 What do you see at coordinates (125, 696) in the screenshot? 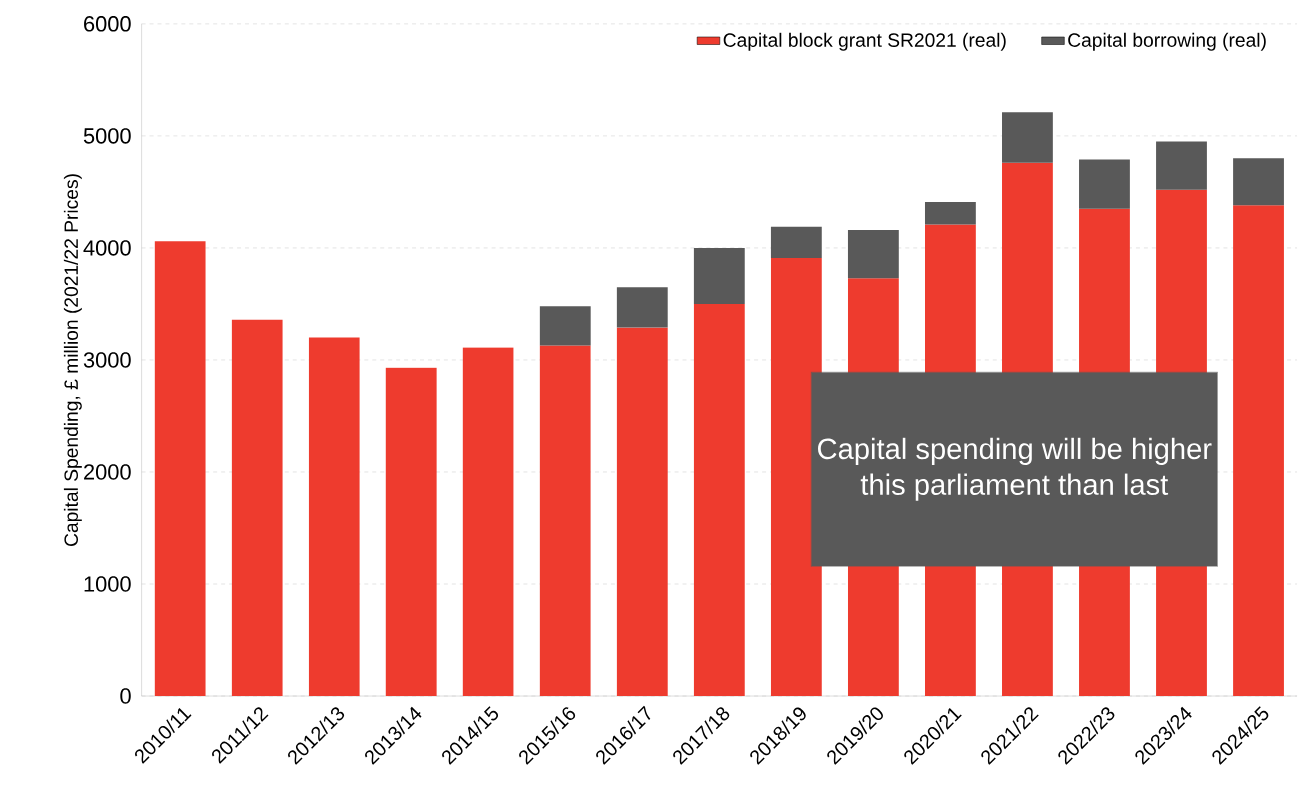
I see `y-tick-label: 0` at bounding box center [125, 696].